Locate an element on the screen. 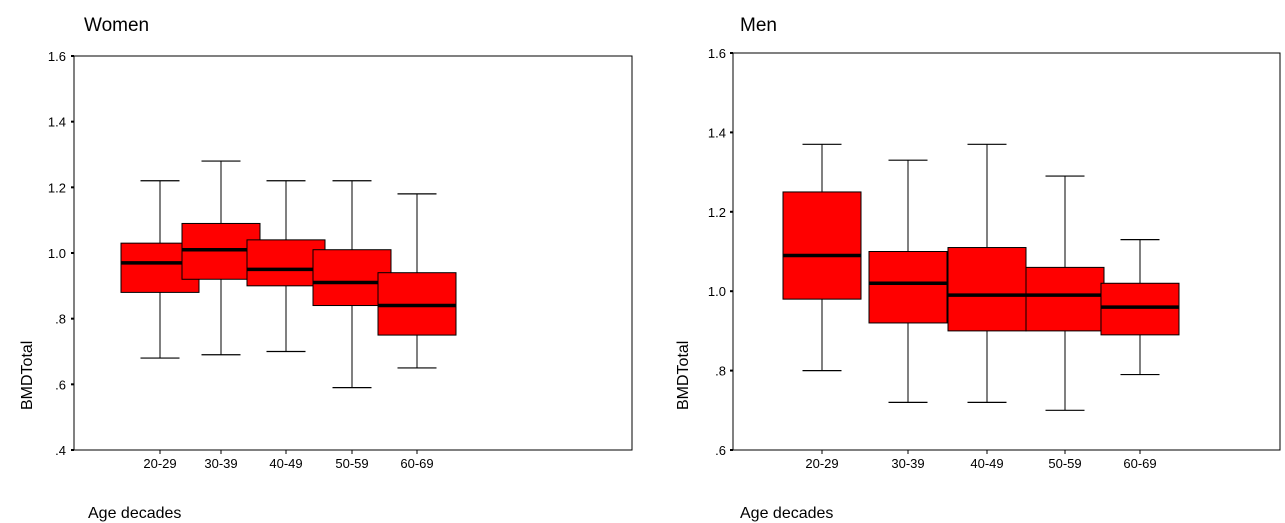 The image size is (1285, 523). y-ticks: .4 .6 .8 1.0 1.2 1.4 1.6 is located at coordinates (61, 253).